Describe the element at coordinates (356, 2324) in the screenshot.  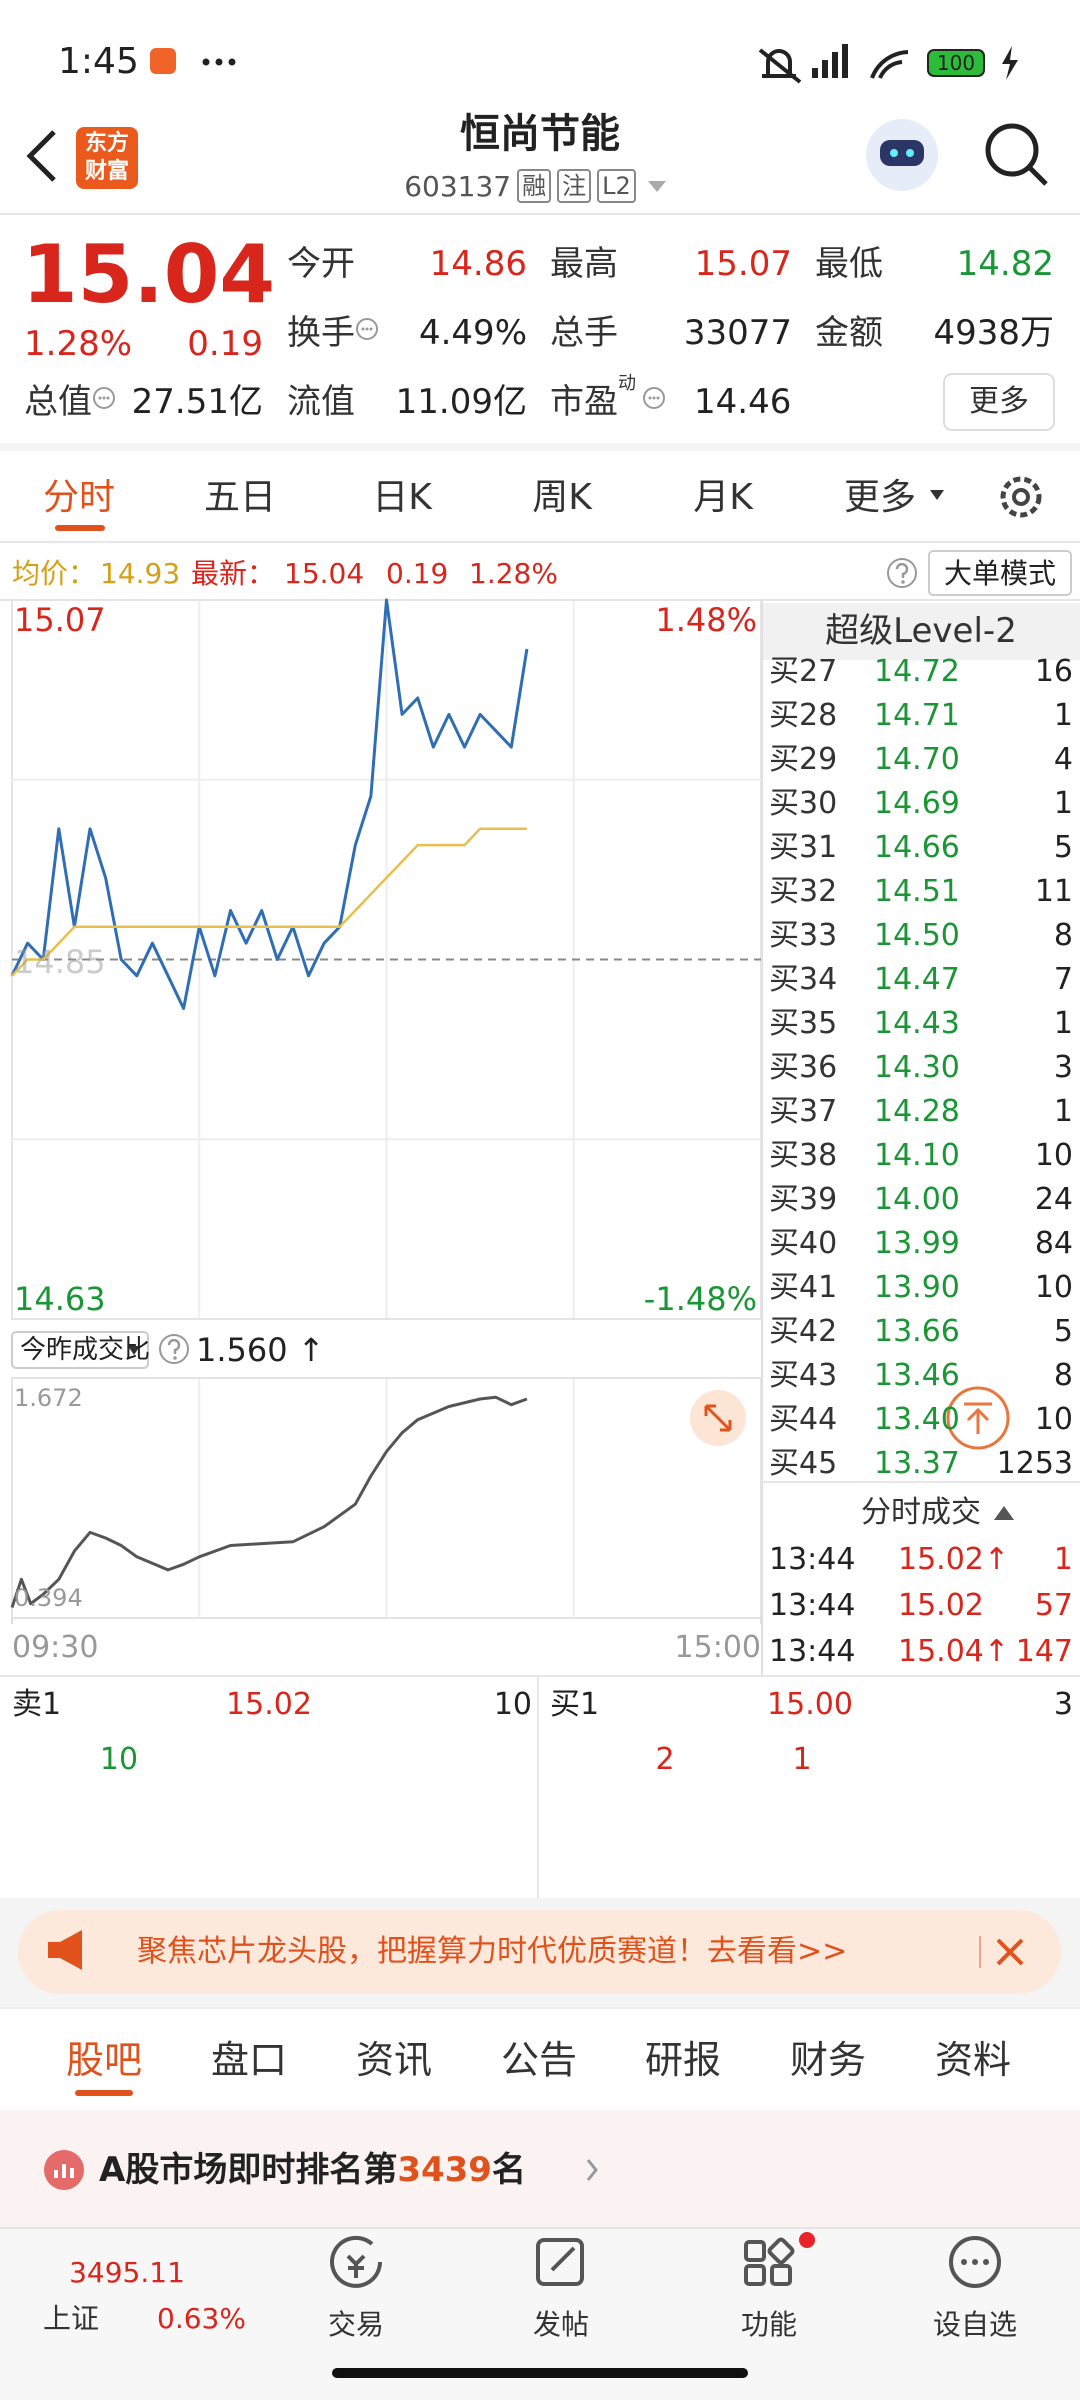
I see `nav-item: 交易` at that location.